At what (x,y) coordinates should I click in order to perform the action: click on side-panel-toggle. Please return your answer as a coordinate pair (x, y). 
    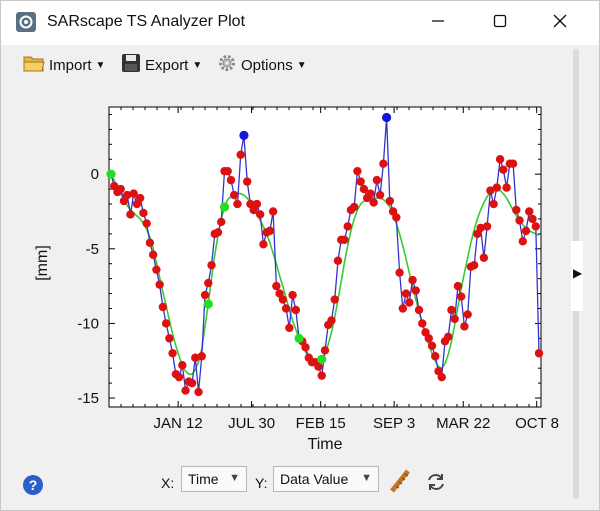
    Looking at the image, I should click on (577, 276).